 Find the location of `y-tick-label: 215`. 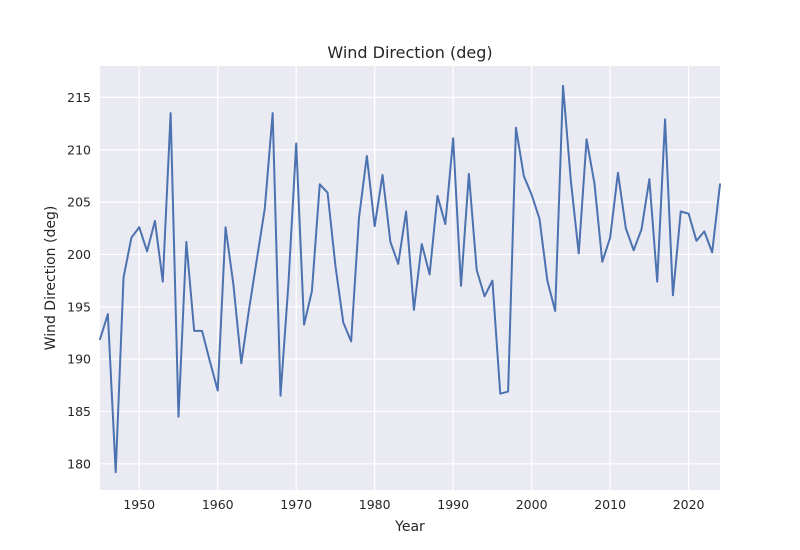

y-tick-label: 215 is located at coordinates (79, 97).